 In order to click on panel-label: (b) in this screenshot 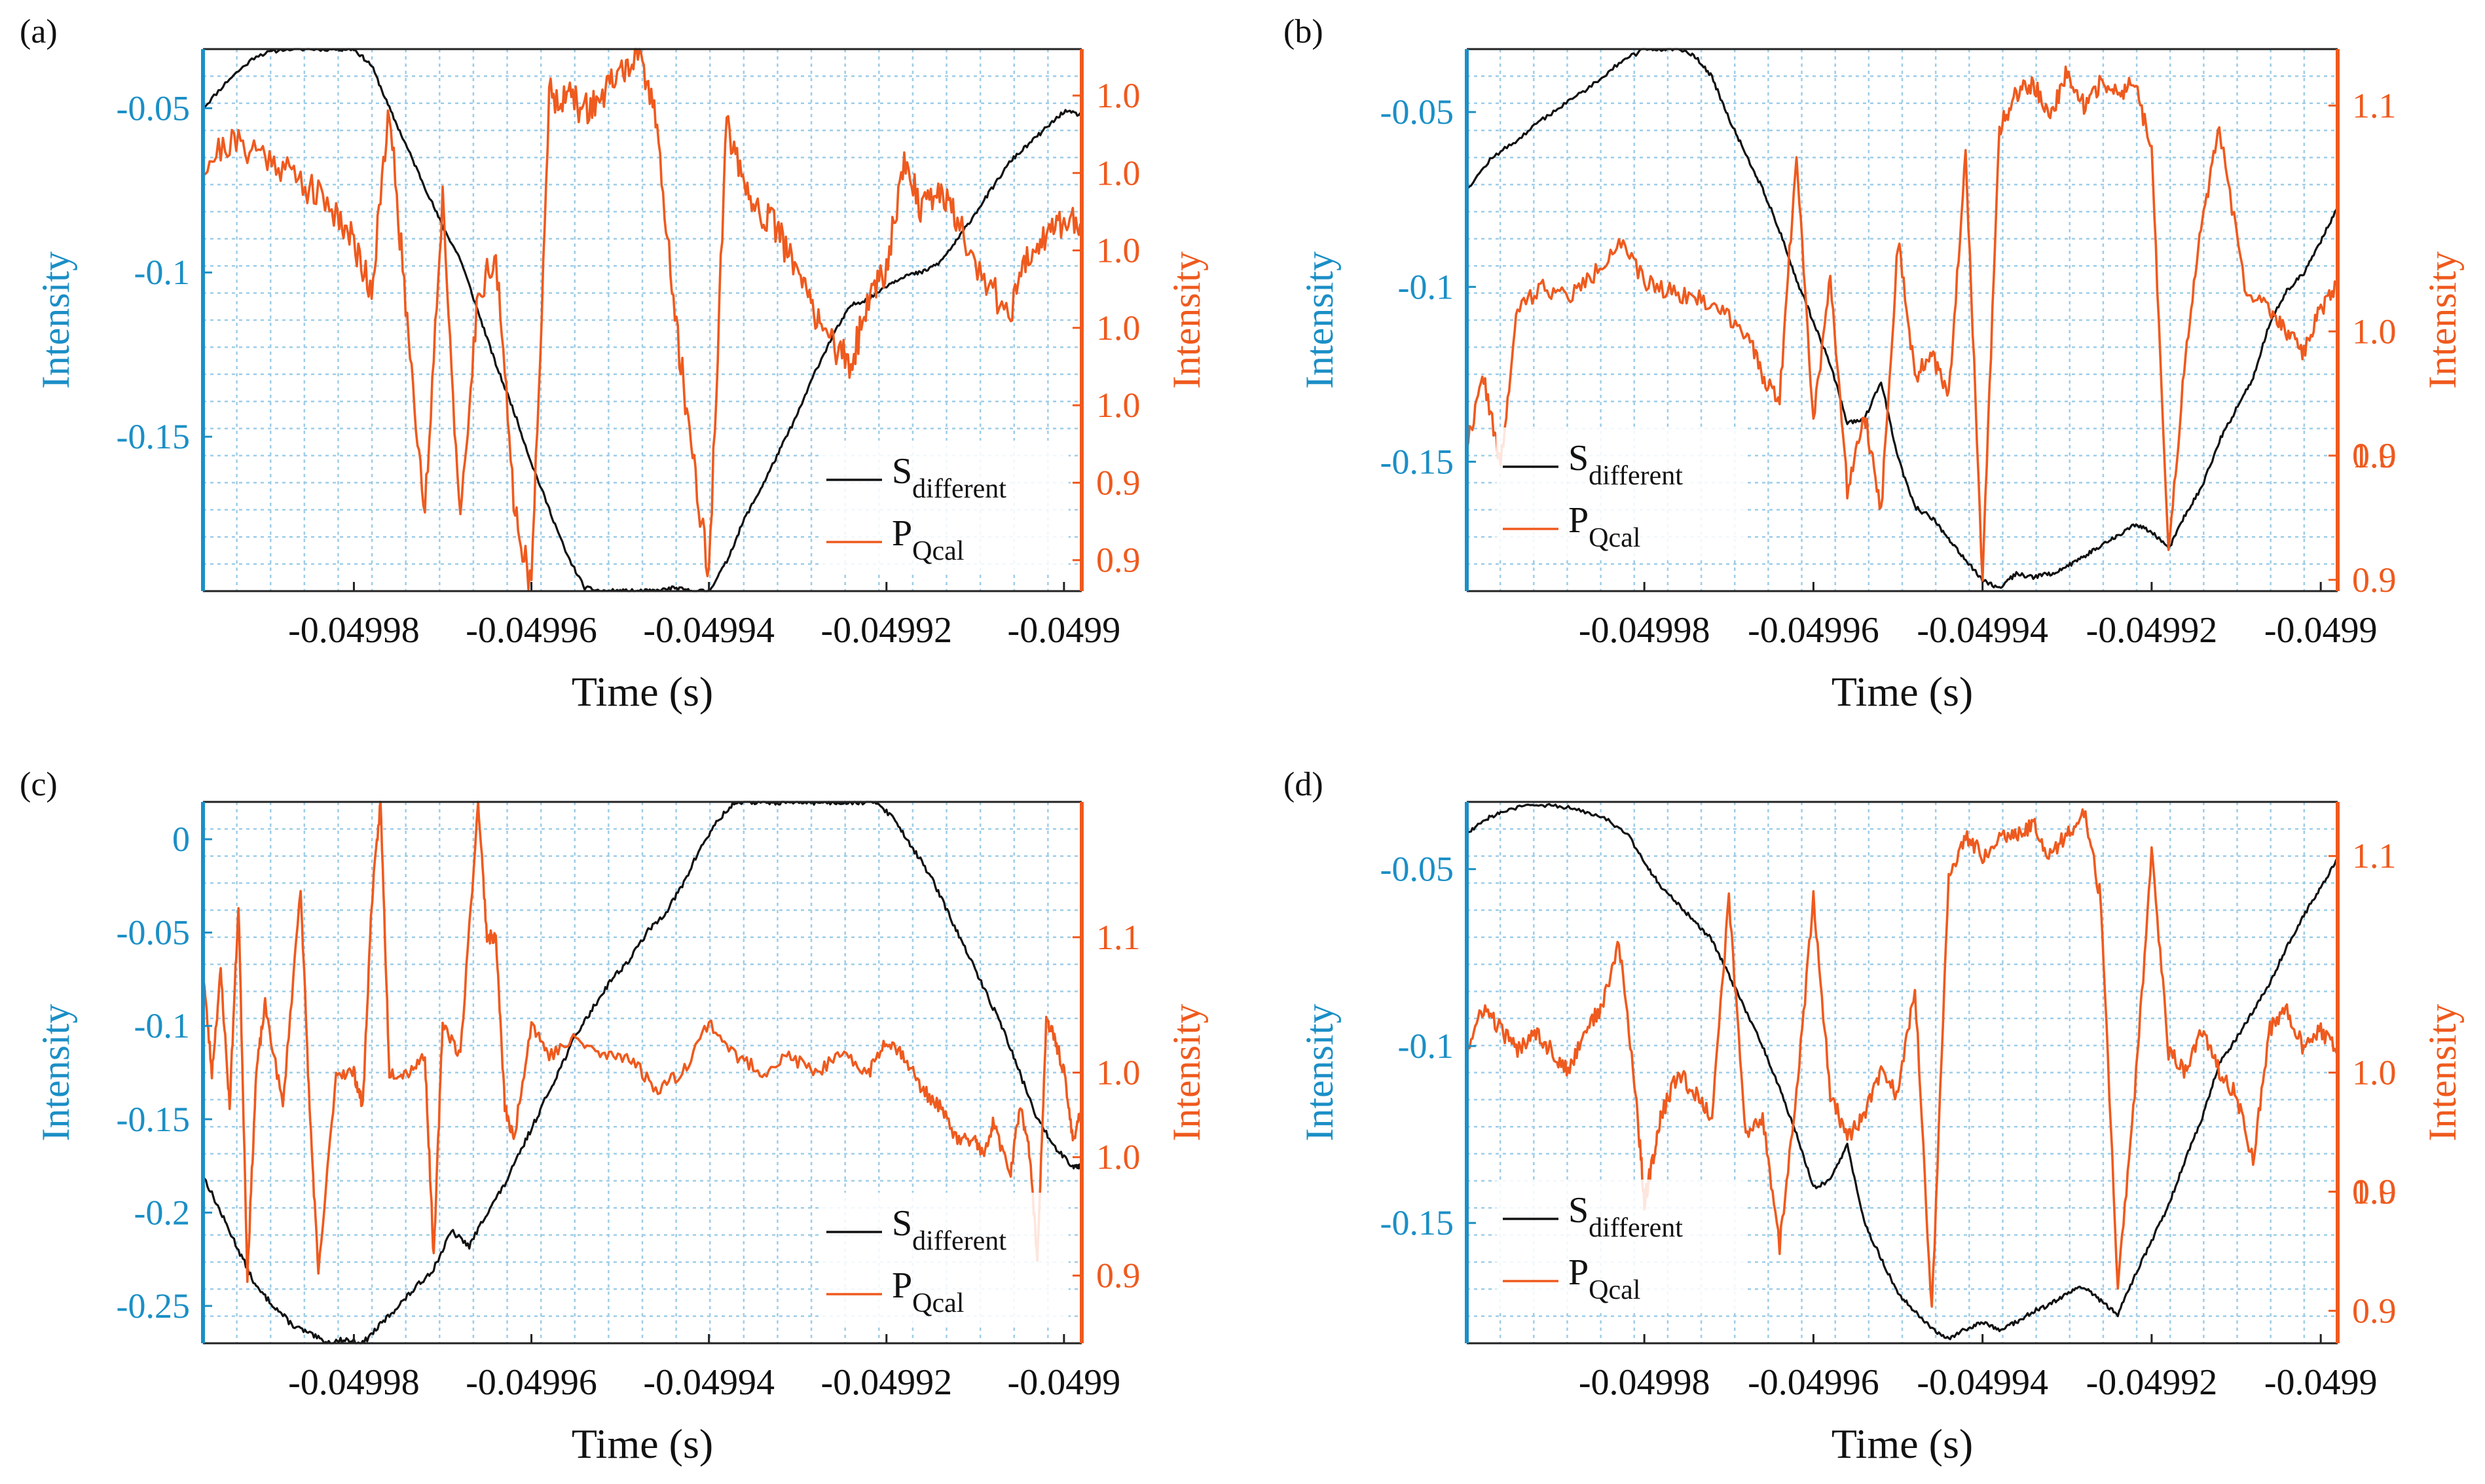, I will do `click(1303, 32)`.